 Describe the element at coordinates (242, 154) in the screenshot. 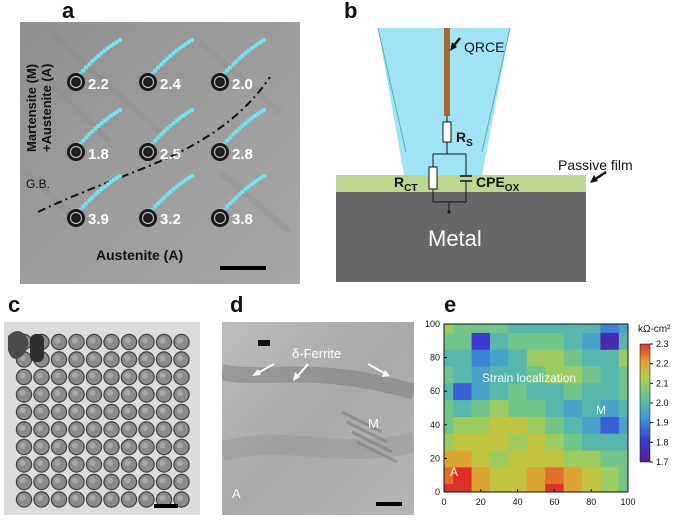

I see `spot-value: 2.8` at that location.